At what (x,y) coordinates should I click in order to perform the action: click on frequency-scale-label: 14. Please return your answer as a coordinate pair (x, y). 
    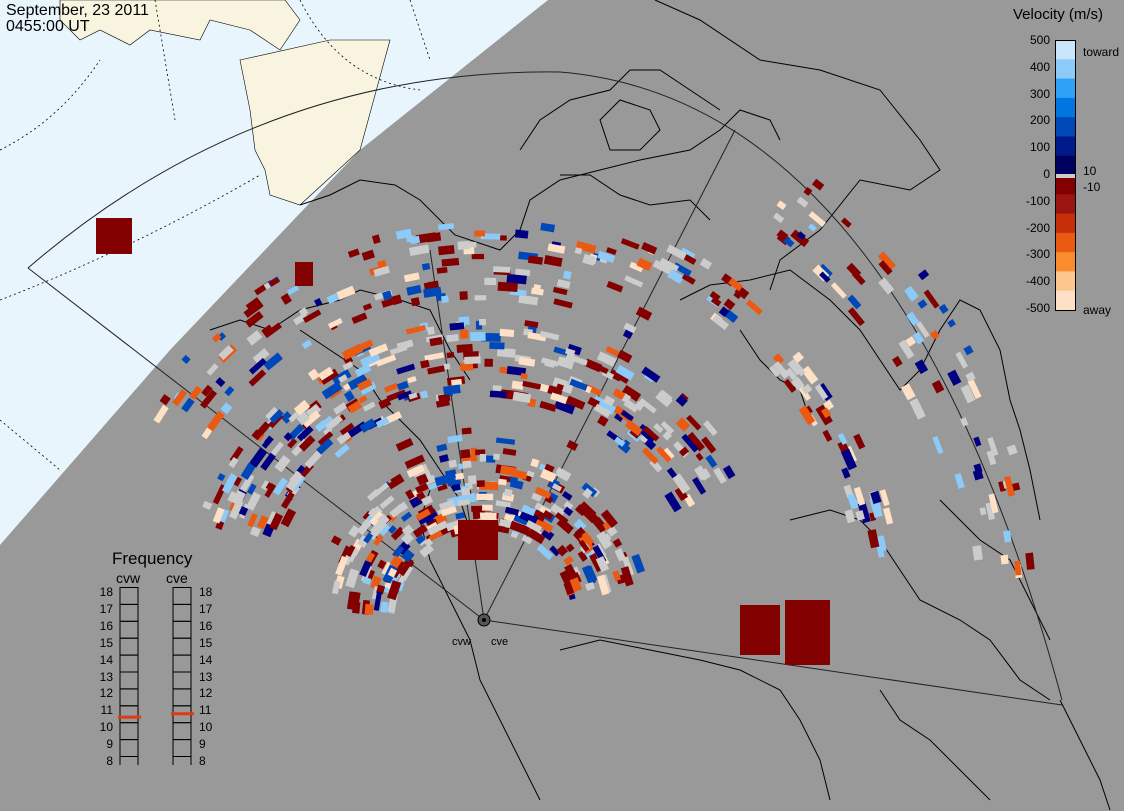
    Looking at the image, I should click on (106, 659).